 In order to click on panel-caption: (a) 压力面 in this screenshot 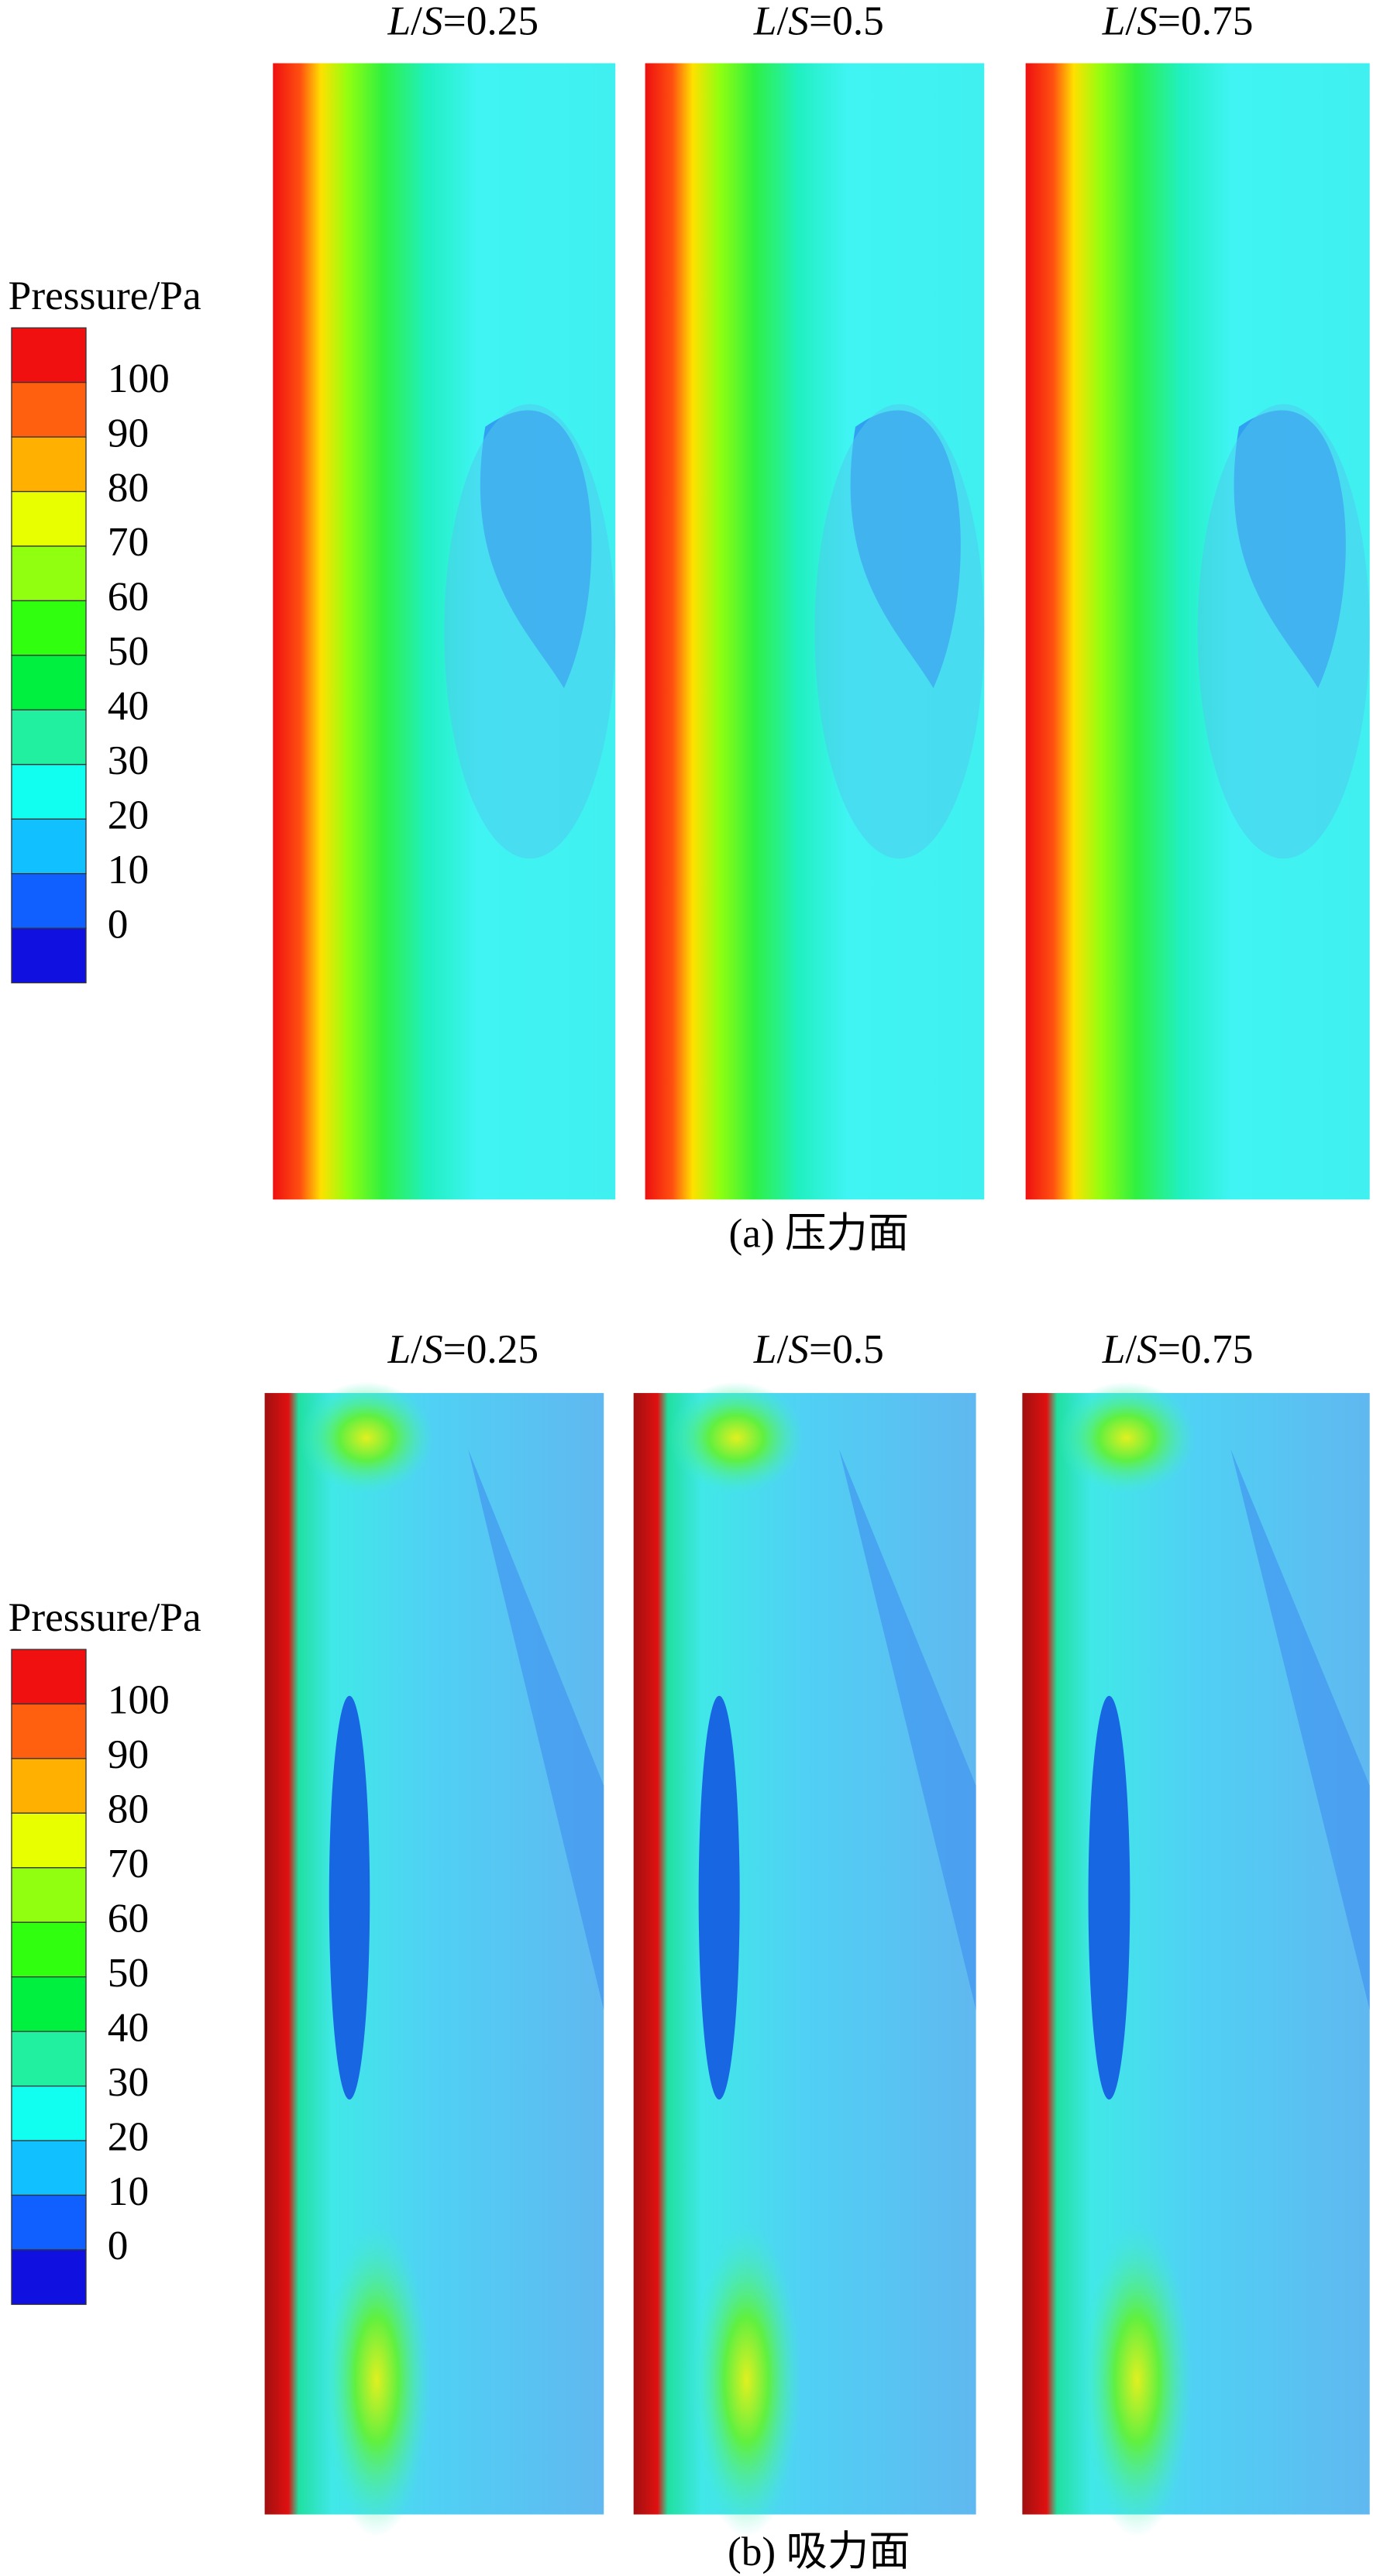, I will do `click(818, 1233)`.